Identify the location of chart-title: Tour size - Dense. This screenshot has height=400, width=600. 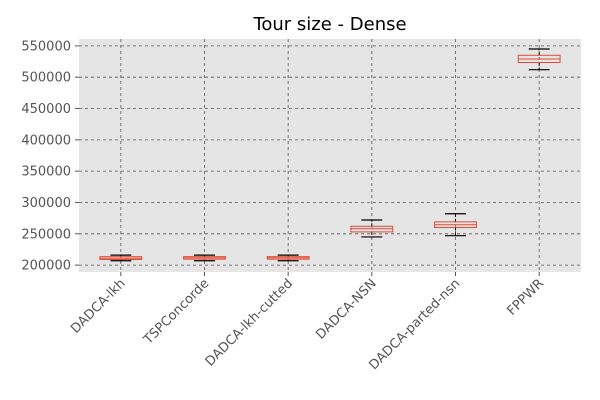
(329, 24).